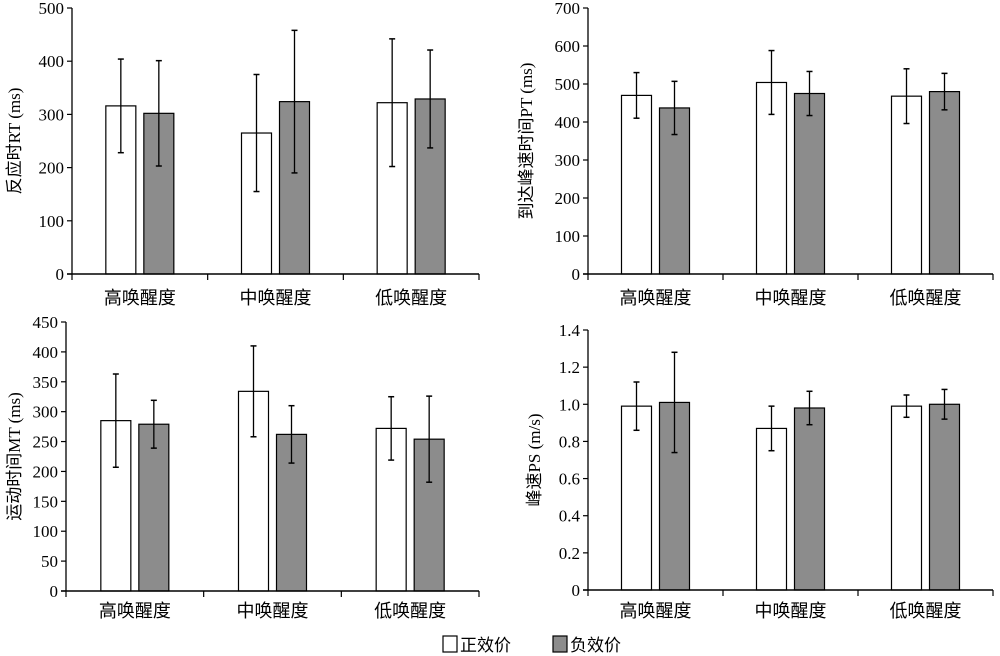 This screenshot has width=1000, height=656. What do you see at coordinates (531, 645) in the screenshot?
I see `legend: 正效价 负效价` at bounding box center [531, 645].